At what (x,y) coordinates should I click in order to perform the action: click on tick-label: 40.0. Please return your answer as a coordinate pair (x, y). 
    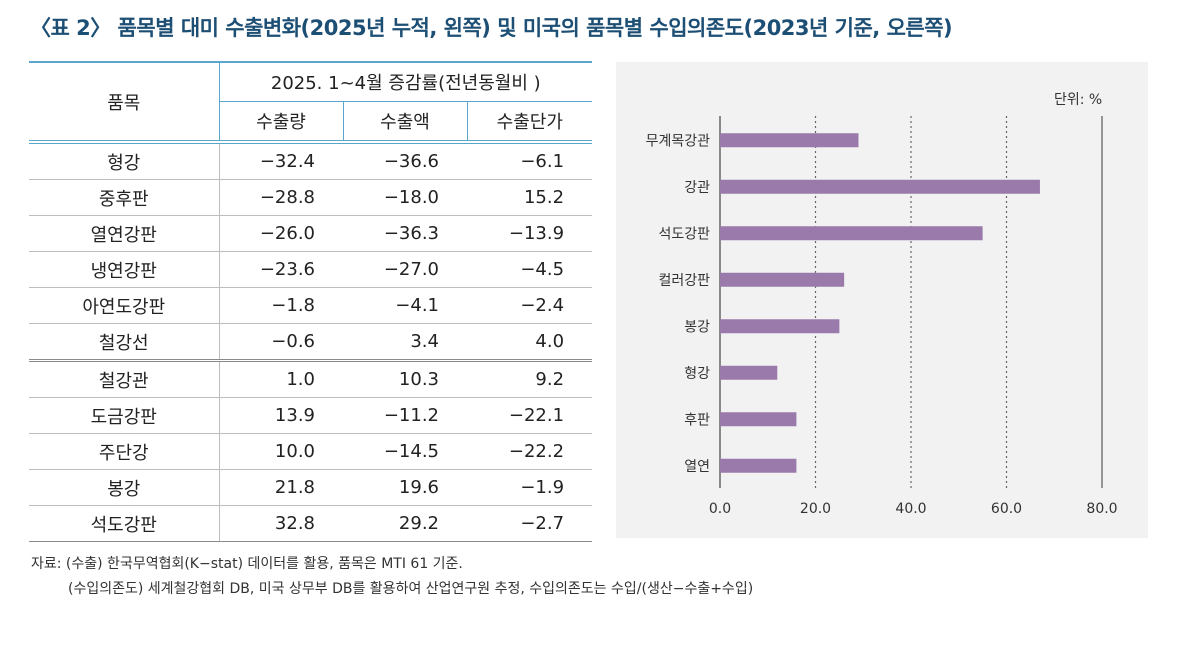
    Looking at the image, I should click on (910, 509).